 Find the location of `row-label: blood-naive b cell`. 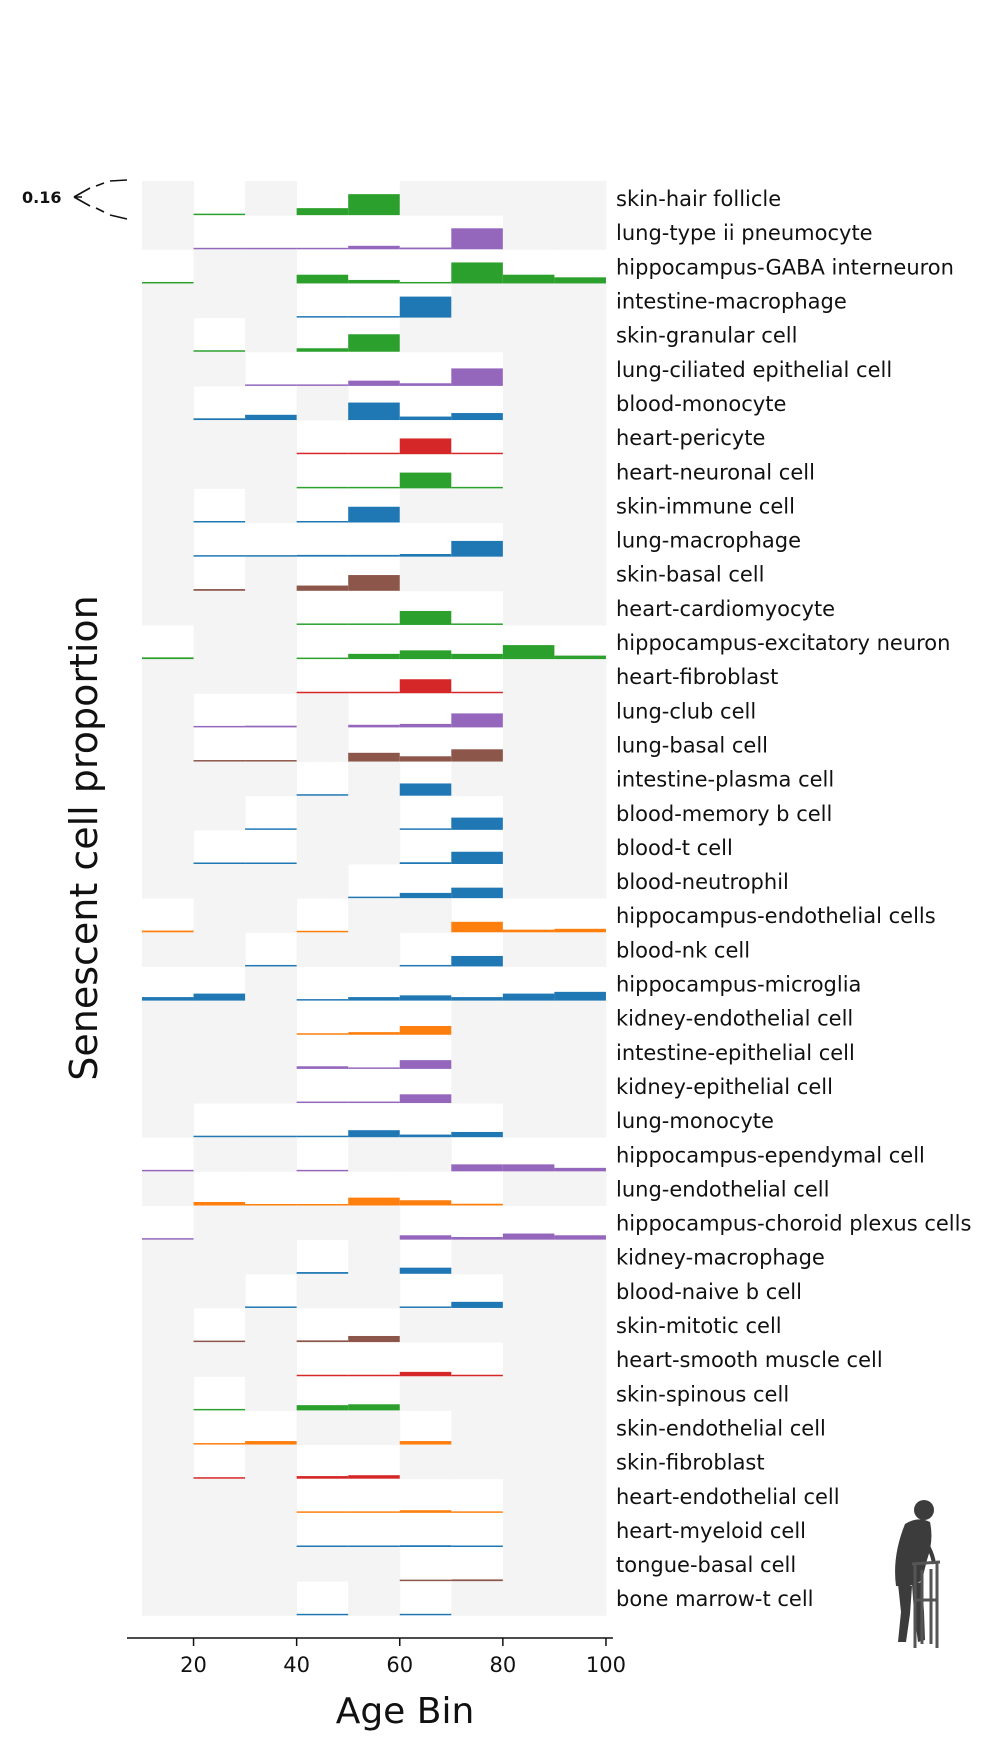

row-label: blood-naive b cell is located at coordinates (709, 1292).